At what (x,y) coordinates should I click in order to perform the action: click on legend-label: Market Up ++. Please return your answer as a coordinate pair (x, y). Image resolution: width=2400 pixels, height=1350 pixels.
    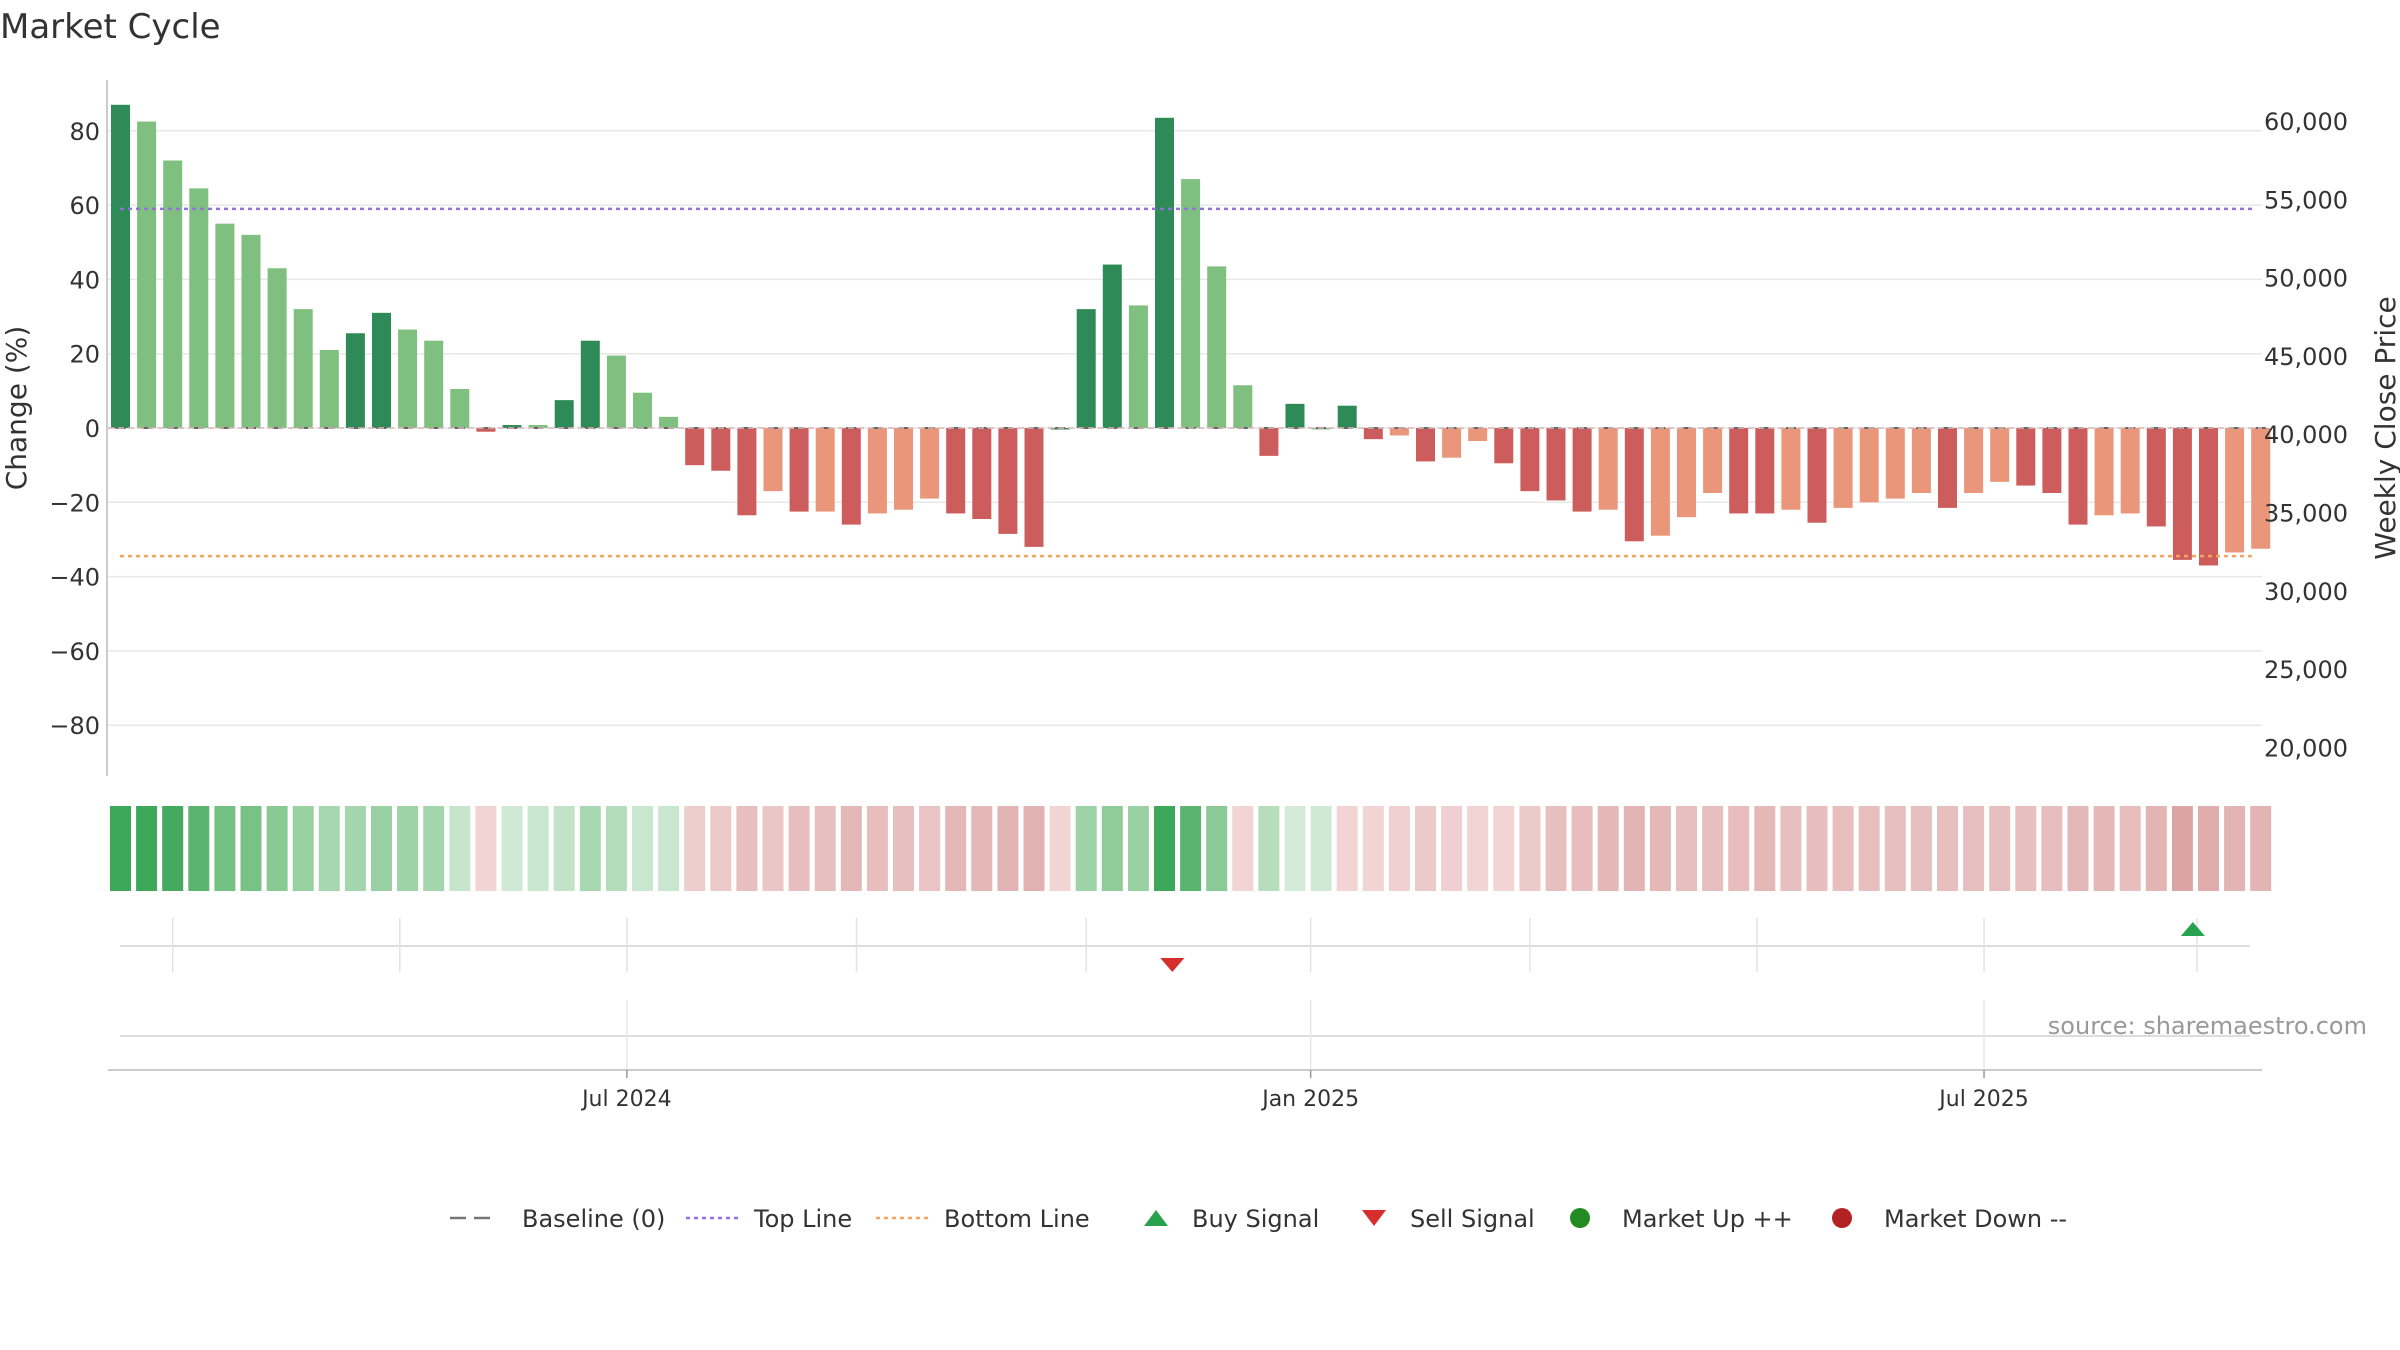
    Looking at the image, I should click on (1707, 1219).